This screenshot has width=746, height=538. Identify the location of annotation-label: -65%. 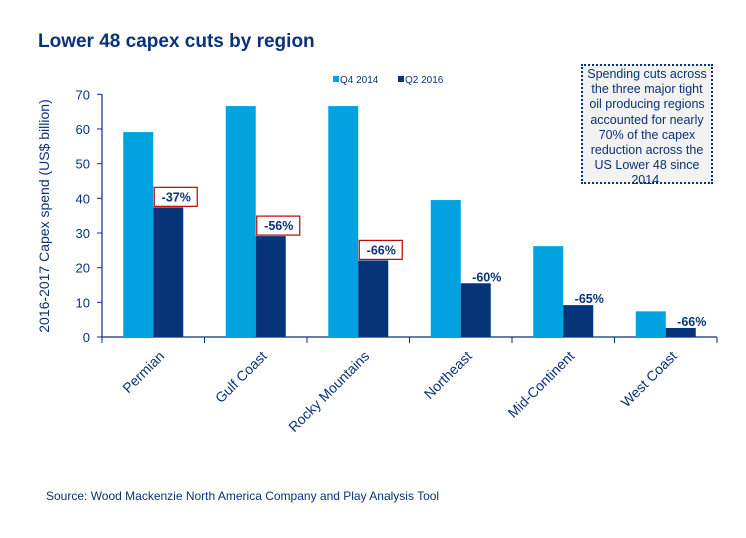
(589, 299).